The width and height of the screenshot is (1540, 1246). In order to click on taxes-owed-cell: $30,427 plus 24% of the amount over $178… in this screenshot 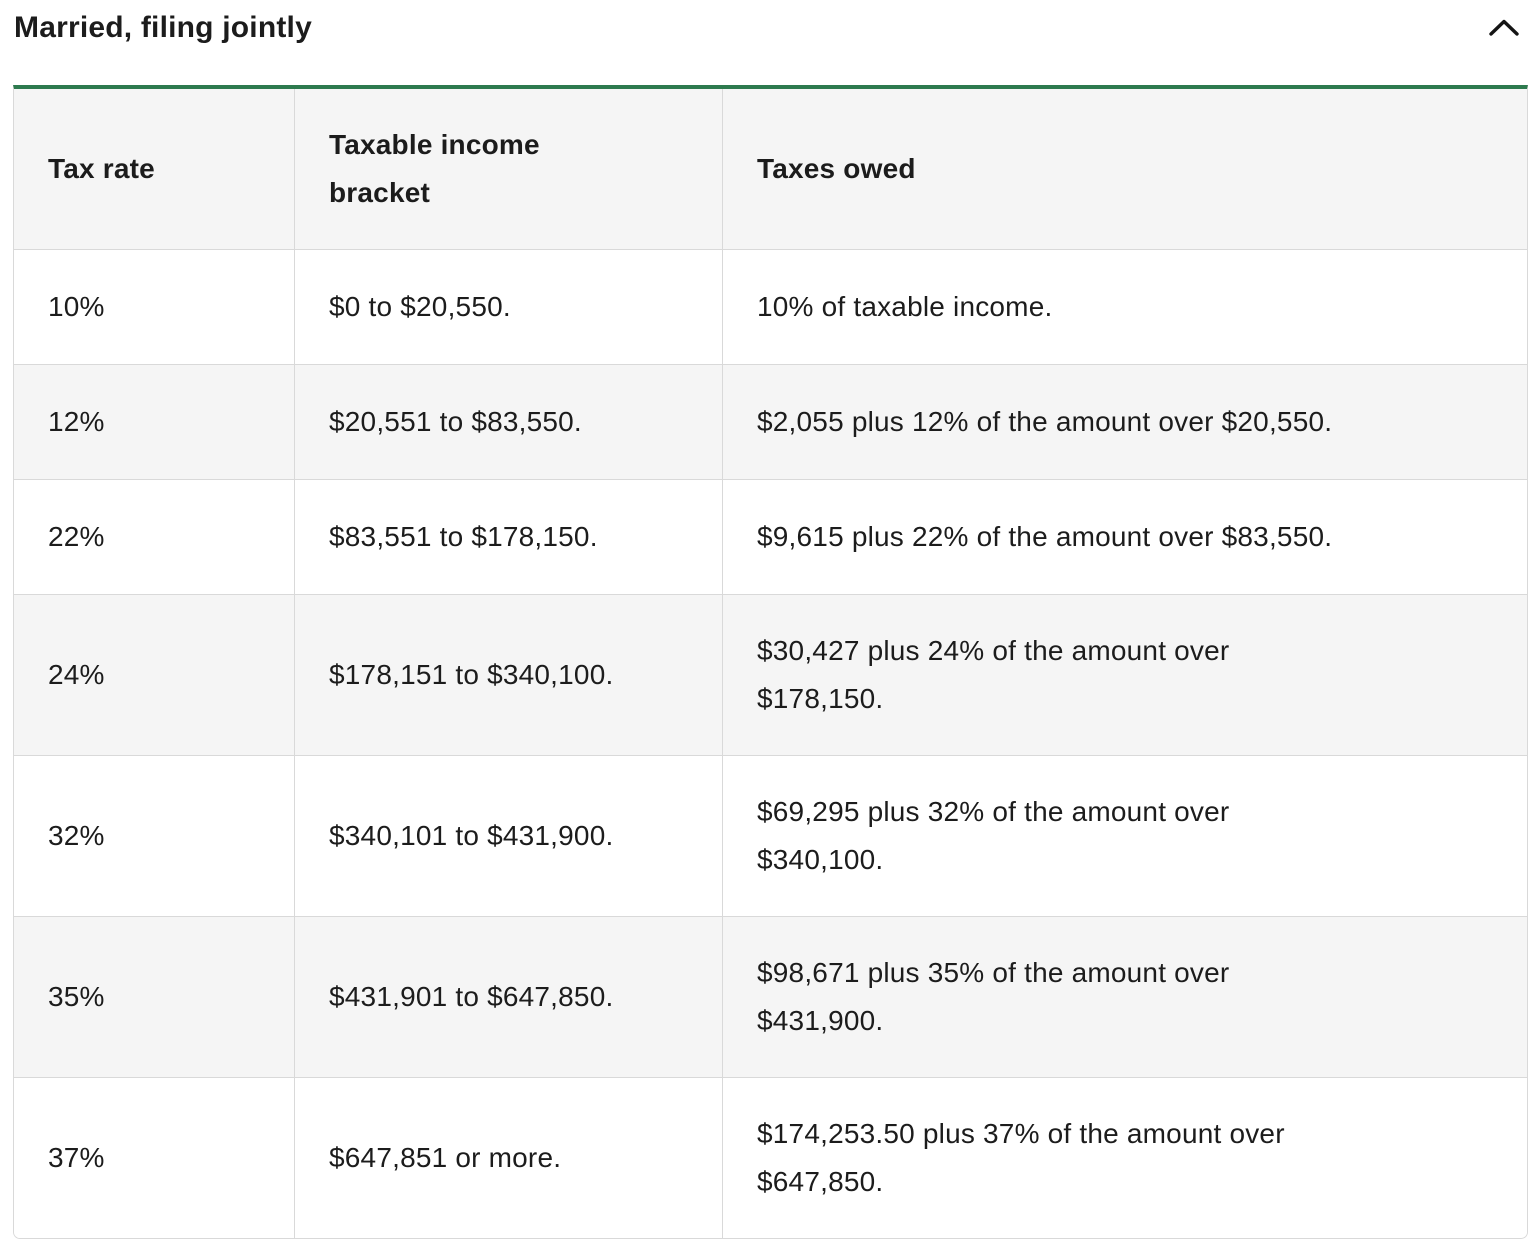, I will do `click(993, 674)`.